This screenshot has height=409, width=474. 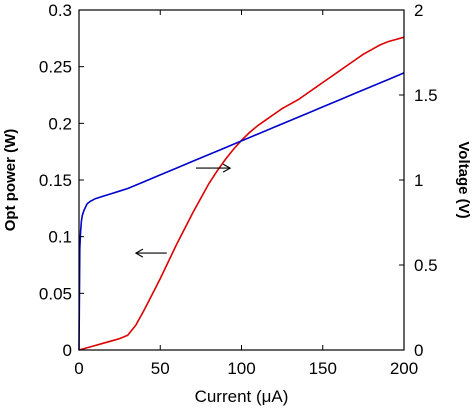 I want to click on right-axis-title: Voltage (V), so click(x=463, y=179).